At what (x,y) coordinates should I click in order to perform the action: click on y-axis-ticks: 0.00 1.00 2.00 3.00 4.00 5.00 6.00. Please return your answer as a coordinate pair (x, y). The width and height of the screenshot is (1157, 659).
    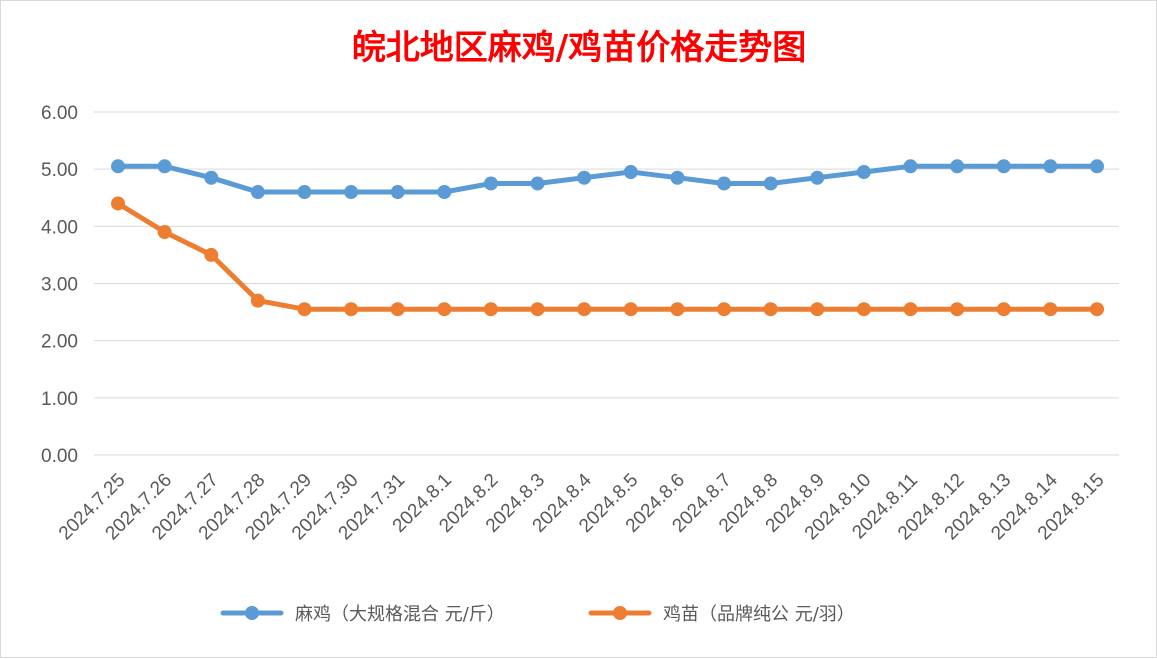
    Looking at the image, I should click on (59, 285).